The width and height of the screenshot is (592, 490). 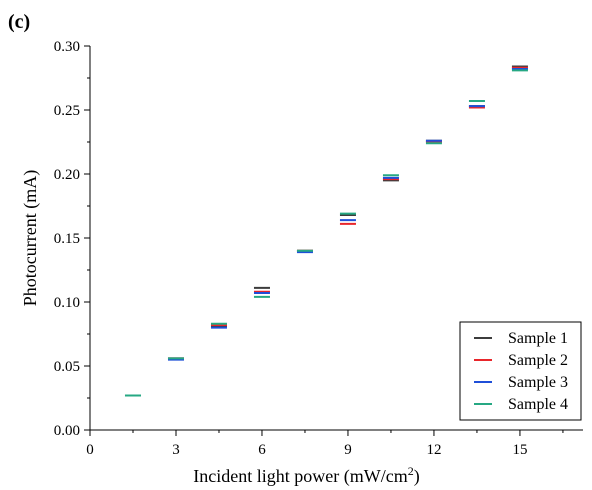 I want to click on y-tick-label: 0.00, so click(x=67, y=431).